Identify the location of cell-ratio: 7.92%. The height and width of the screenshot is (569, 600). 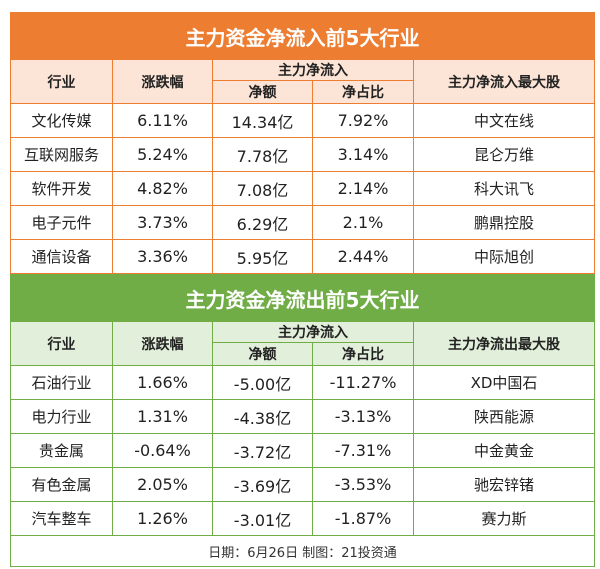
(363, 120).